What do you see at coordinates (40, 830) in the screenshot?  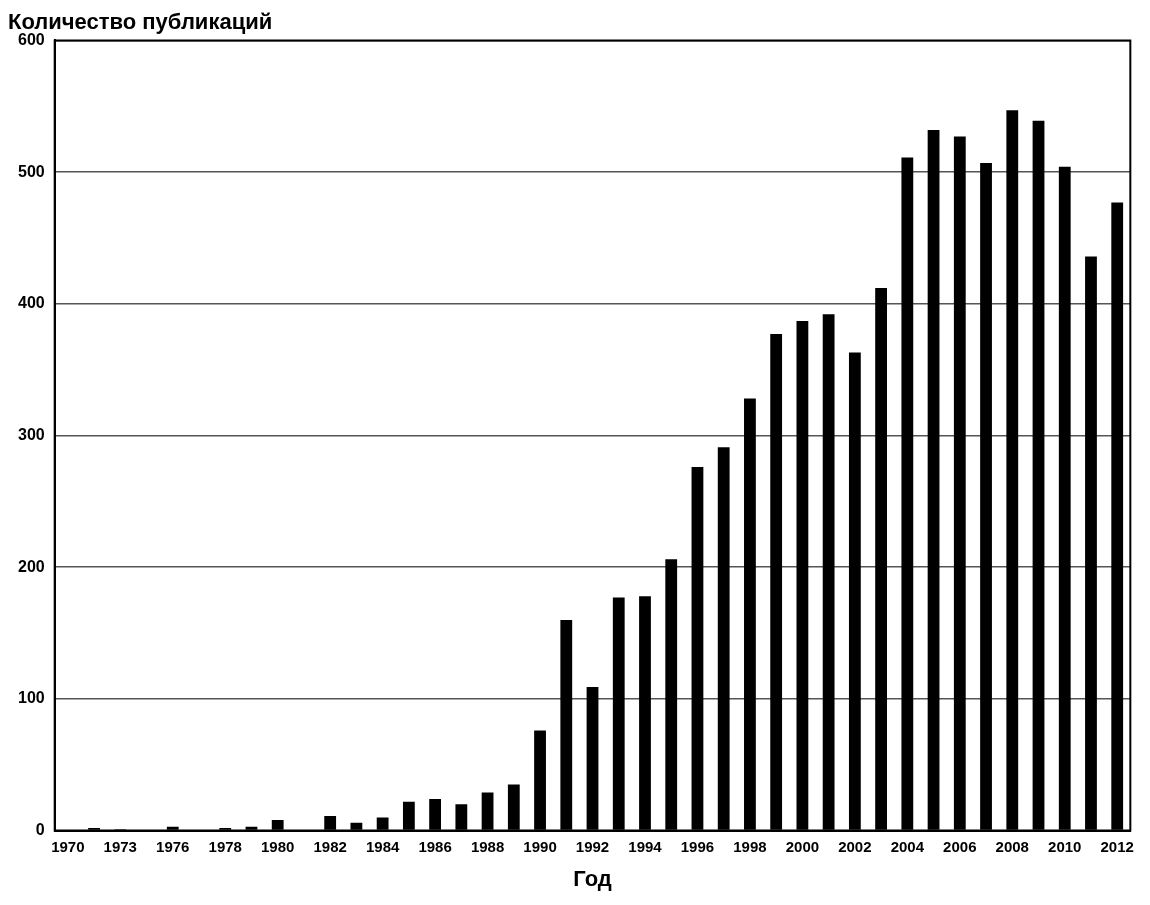 I see `y-tick-label: 0` at bounding box center [40, 830].